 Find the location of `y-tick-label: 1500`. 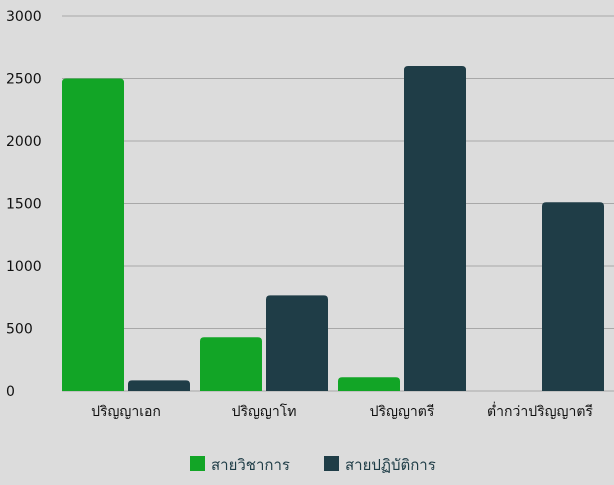

y-tick-label: 1500 is located at coordinates (24, 205).